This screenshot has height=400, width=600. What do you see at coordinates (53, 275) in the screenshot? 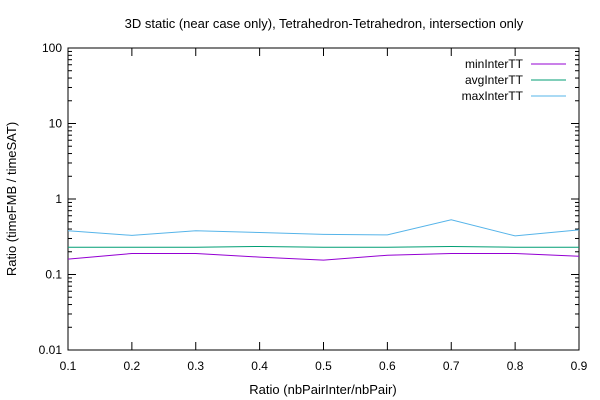
I see `y-tick-label: 0.1` at bounding box center [53, 275].